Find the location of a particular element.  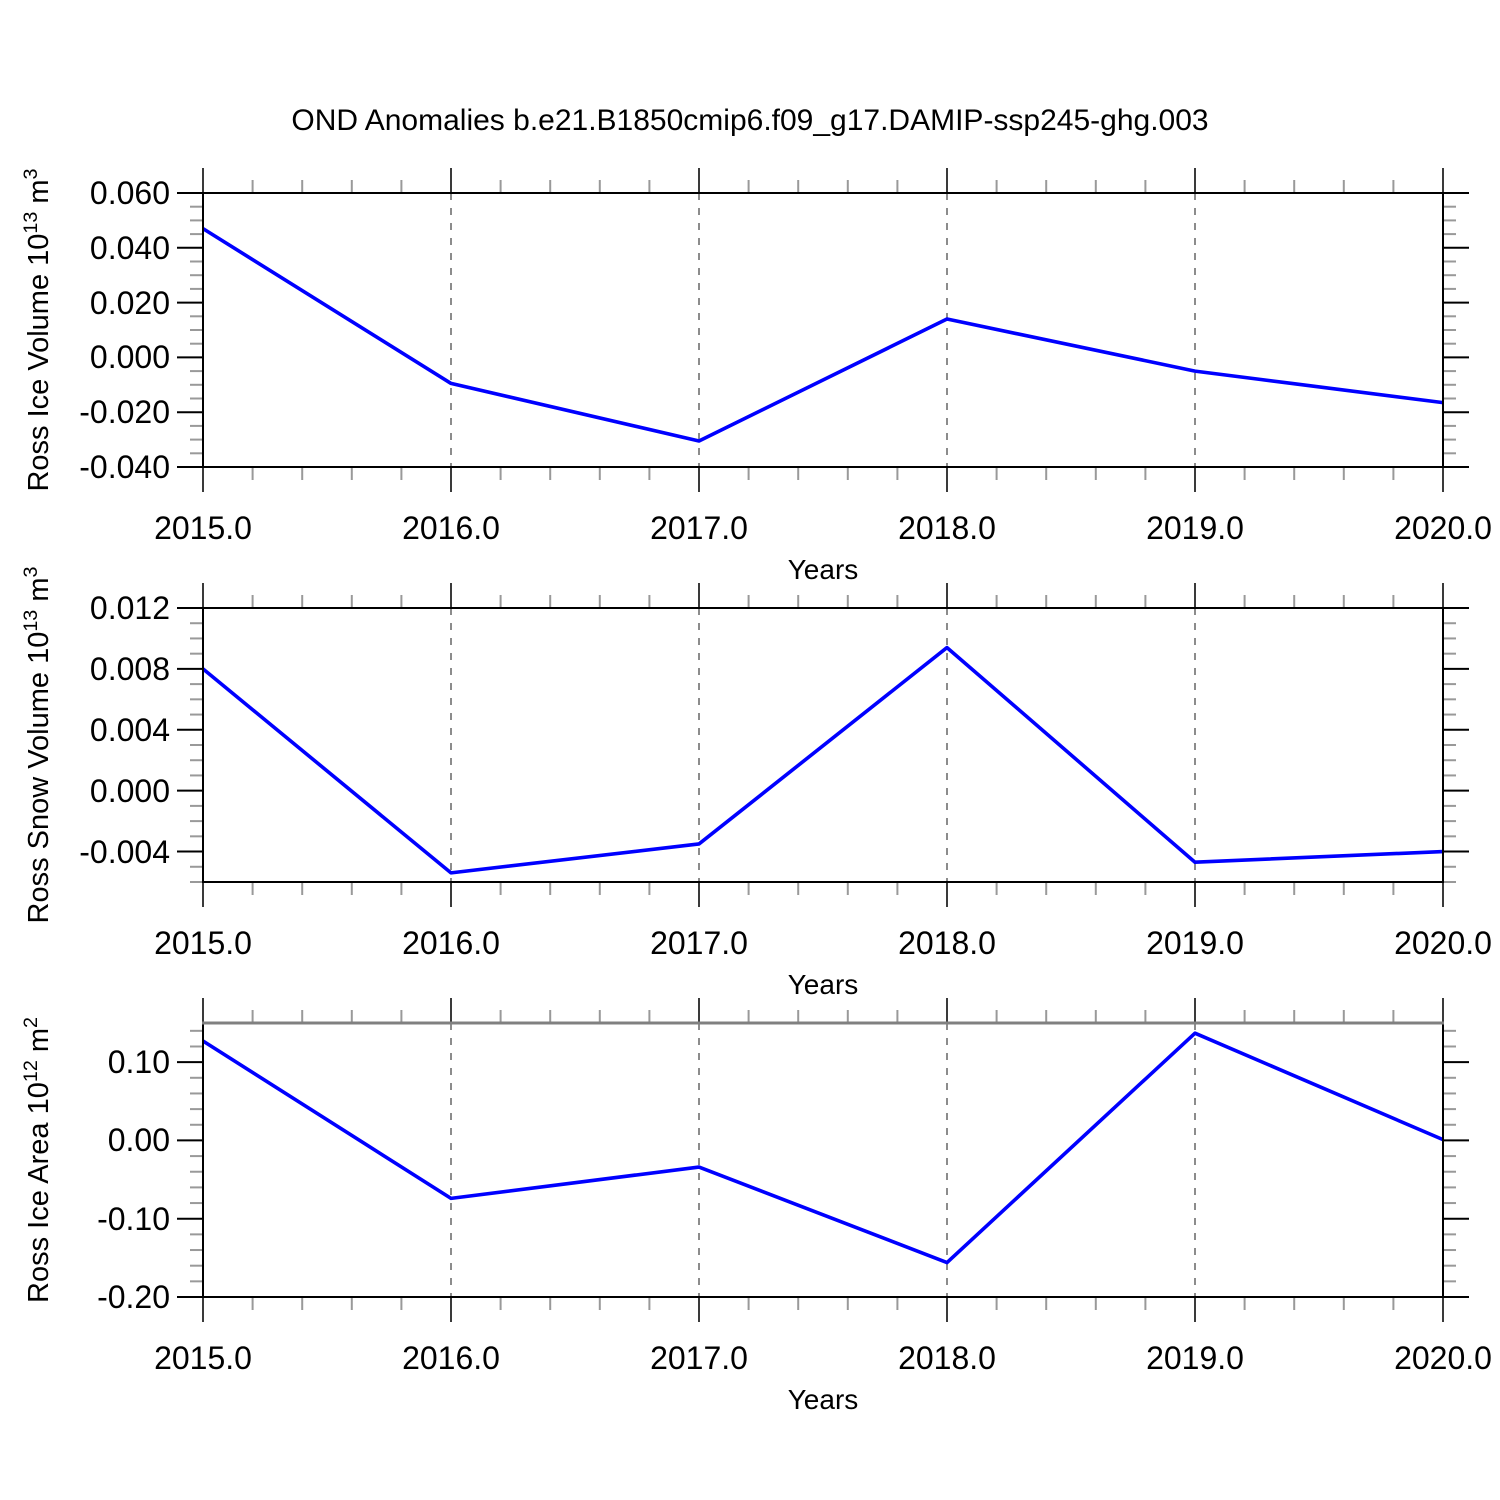

y-tick-label: 0.012 is located at coordinates (129, 608).